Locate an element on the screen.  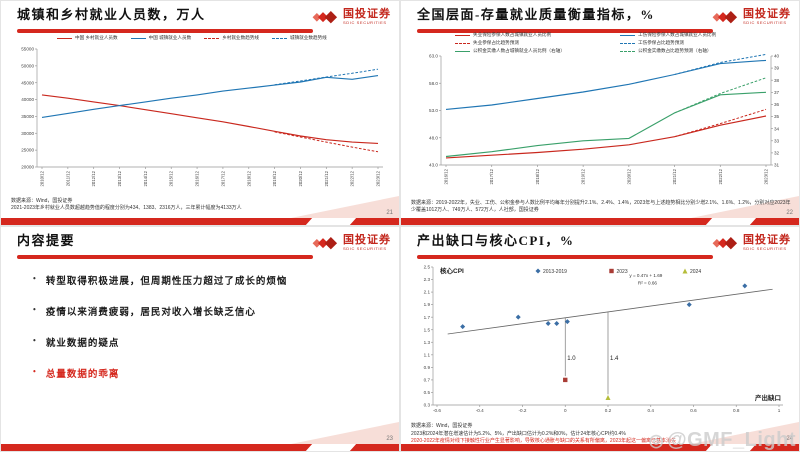
svg-text: 2023/12 is located at coordinates (378, 178).